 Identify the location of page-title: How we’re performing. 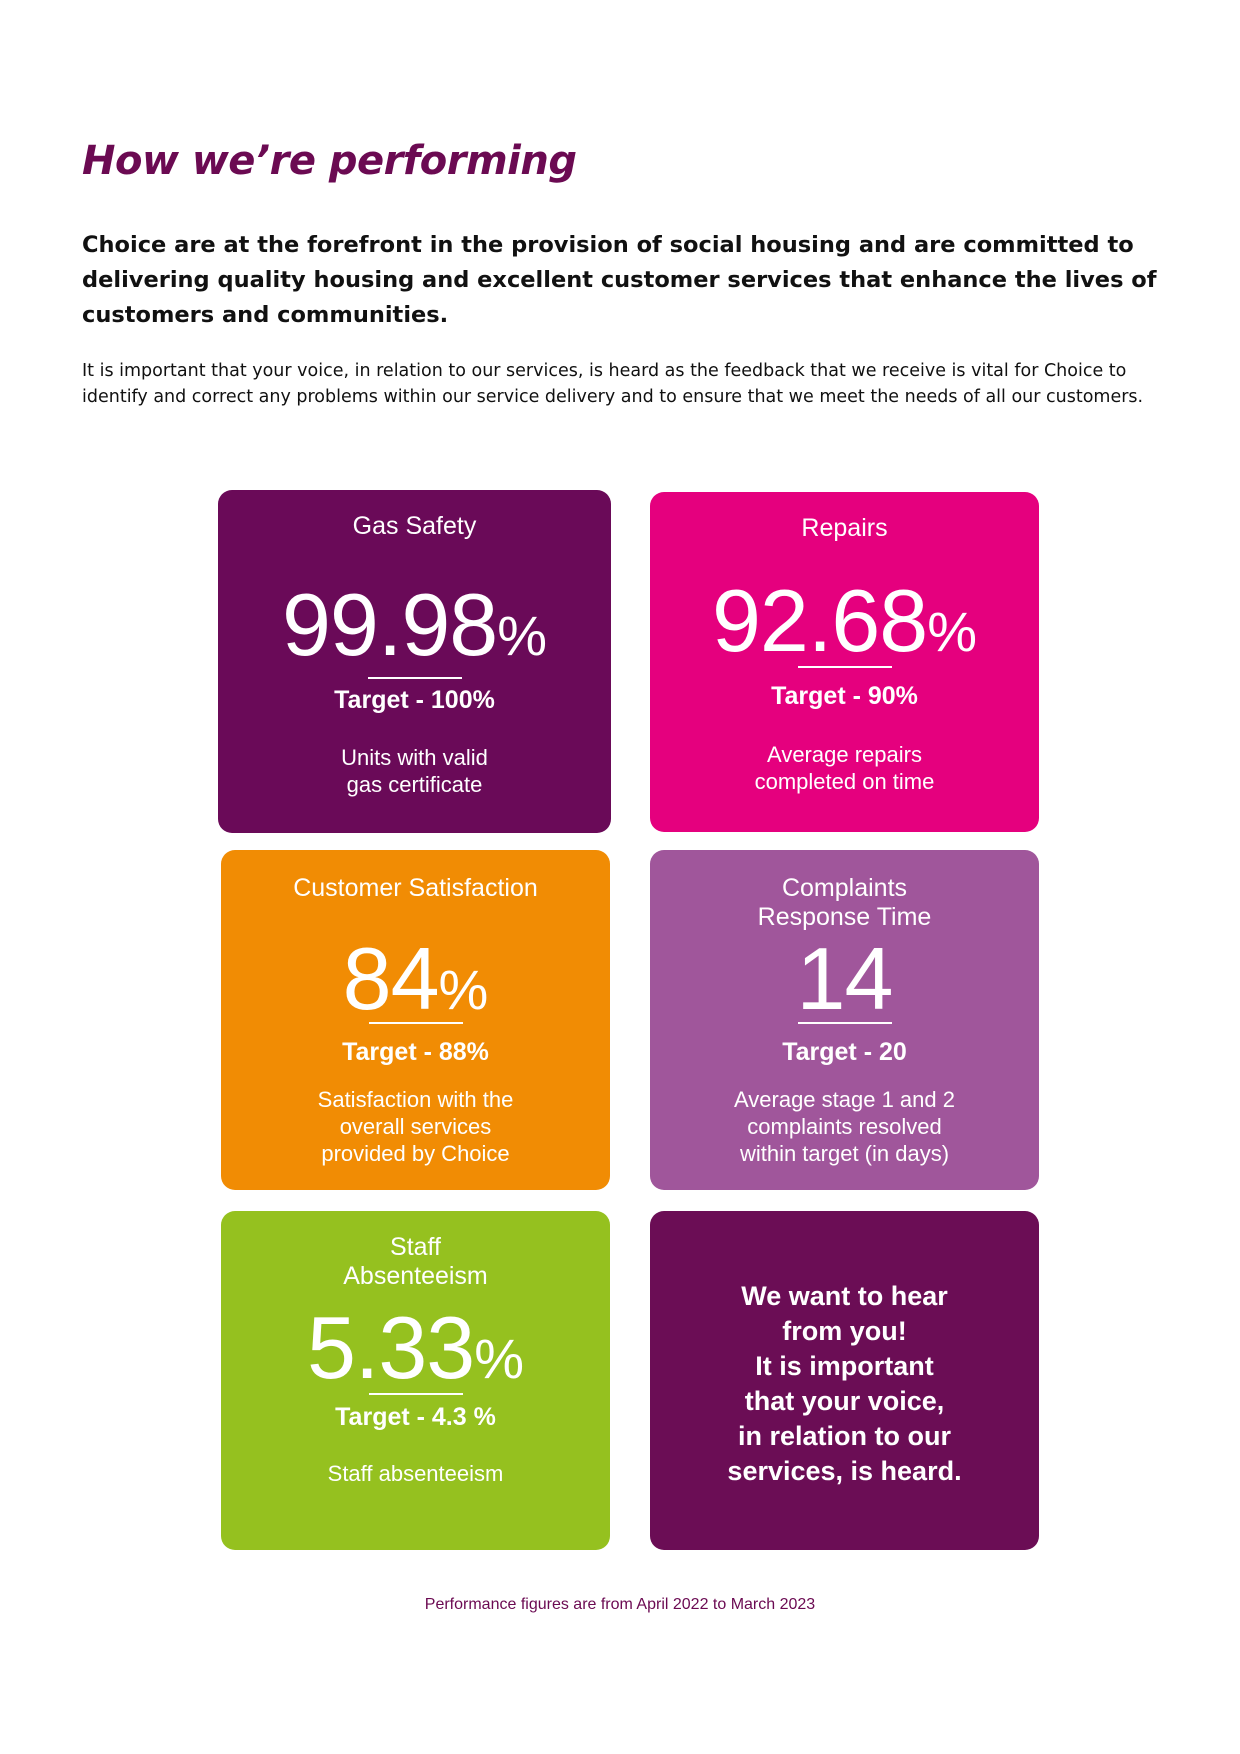
(329, 161).